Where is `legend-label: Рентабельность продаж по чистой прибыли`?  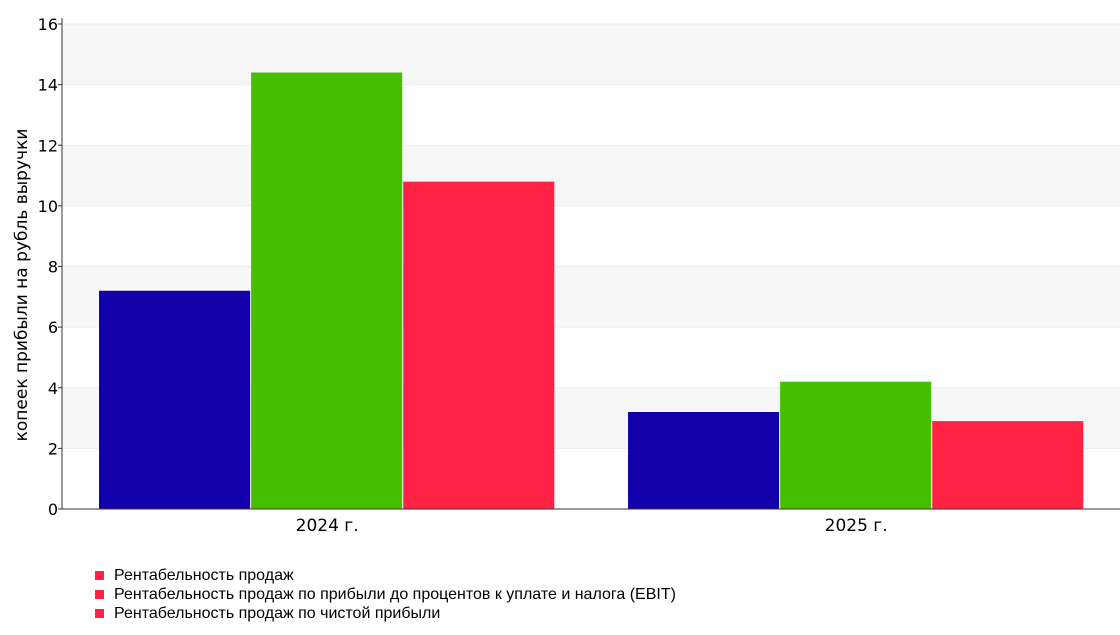 legend-label: Рентабельность продаж по чистой прибыли is located at coordinates (277, 613).